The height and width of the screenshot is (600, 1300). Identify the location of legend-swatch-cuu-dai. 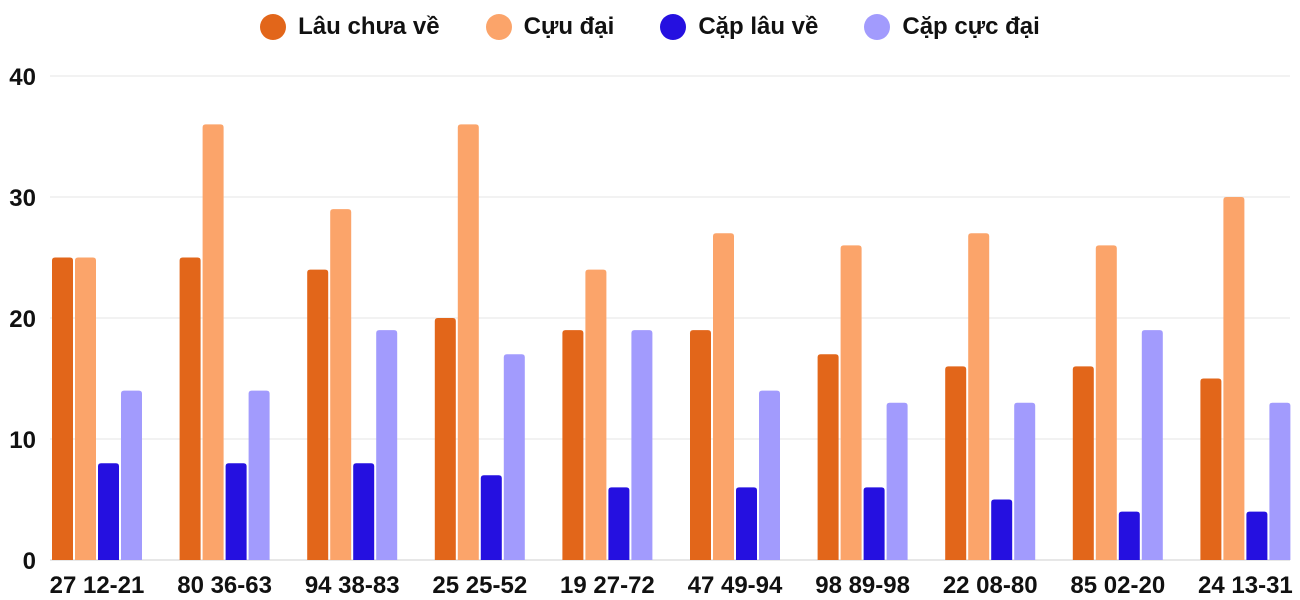
(498, 27).